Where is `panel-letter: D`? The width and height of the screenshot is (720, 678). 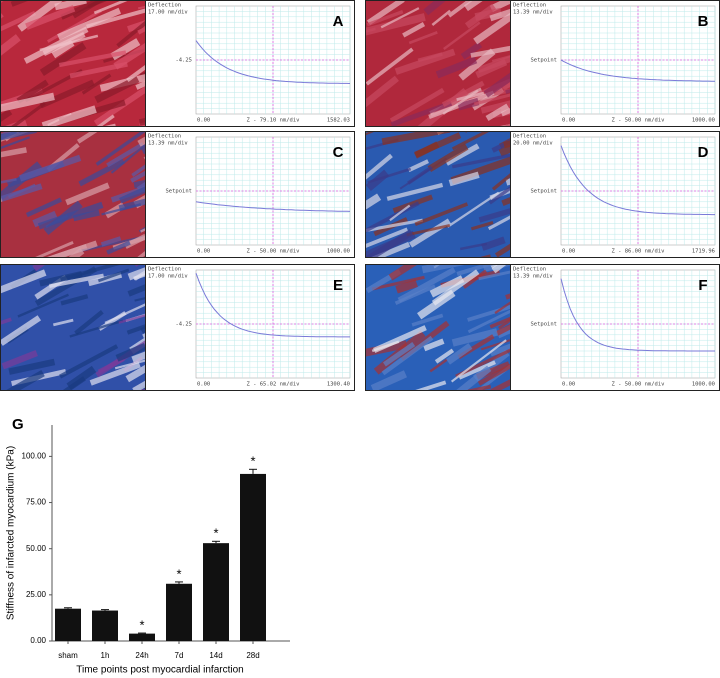
panel-letter: D is located at coordinates (703, 152).